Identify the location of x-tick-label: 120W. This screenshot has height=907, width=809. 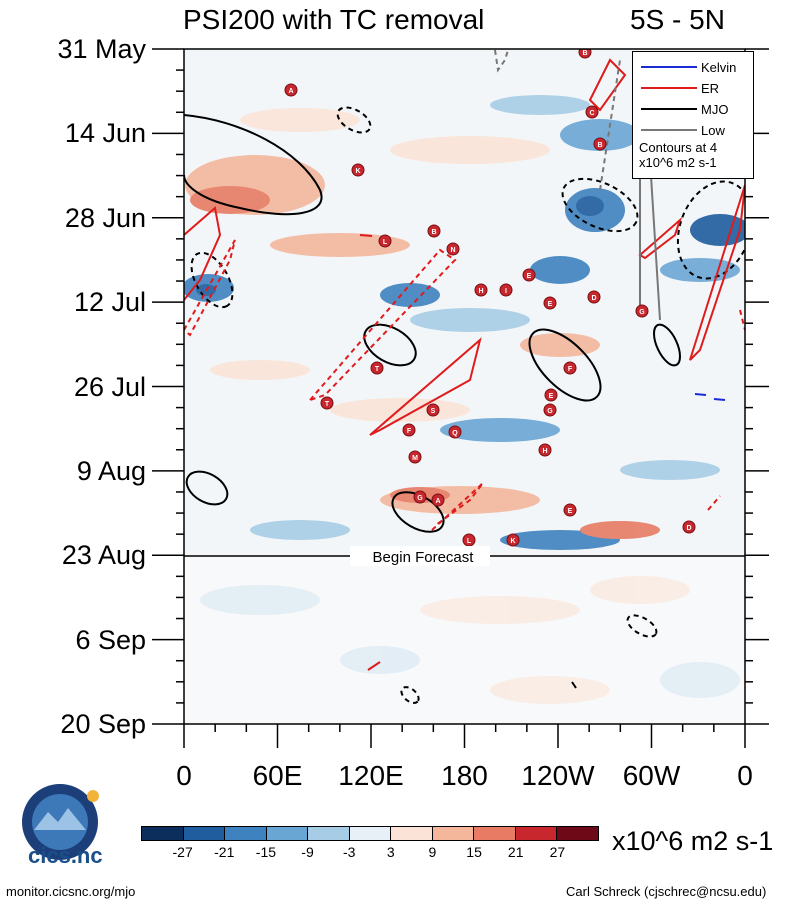
(558, 775).